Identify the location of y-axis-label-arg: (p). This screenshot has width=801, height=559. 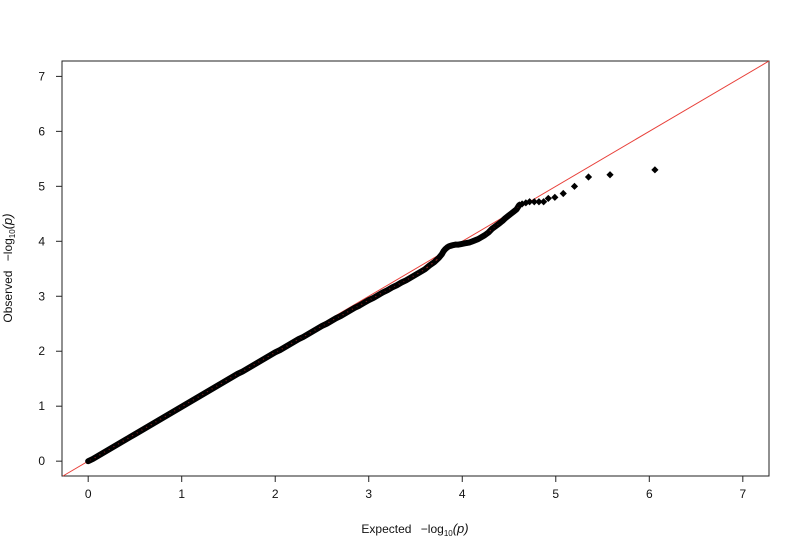
(7, 221).